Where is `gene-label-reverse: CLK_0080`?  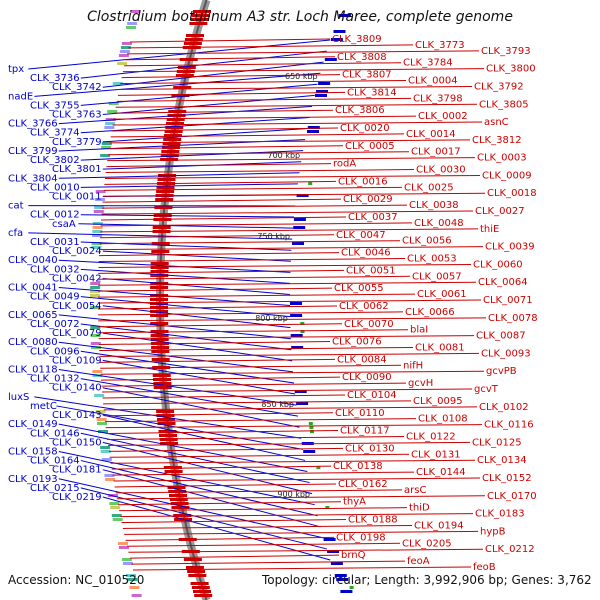
gene-label-reverse: CLK_0080 is located at coordinates (33, 342).